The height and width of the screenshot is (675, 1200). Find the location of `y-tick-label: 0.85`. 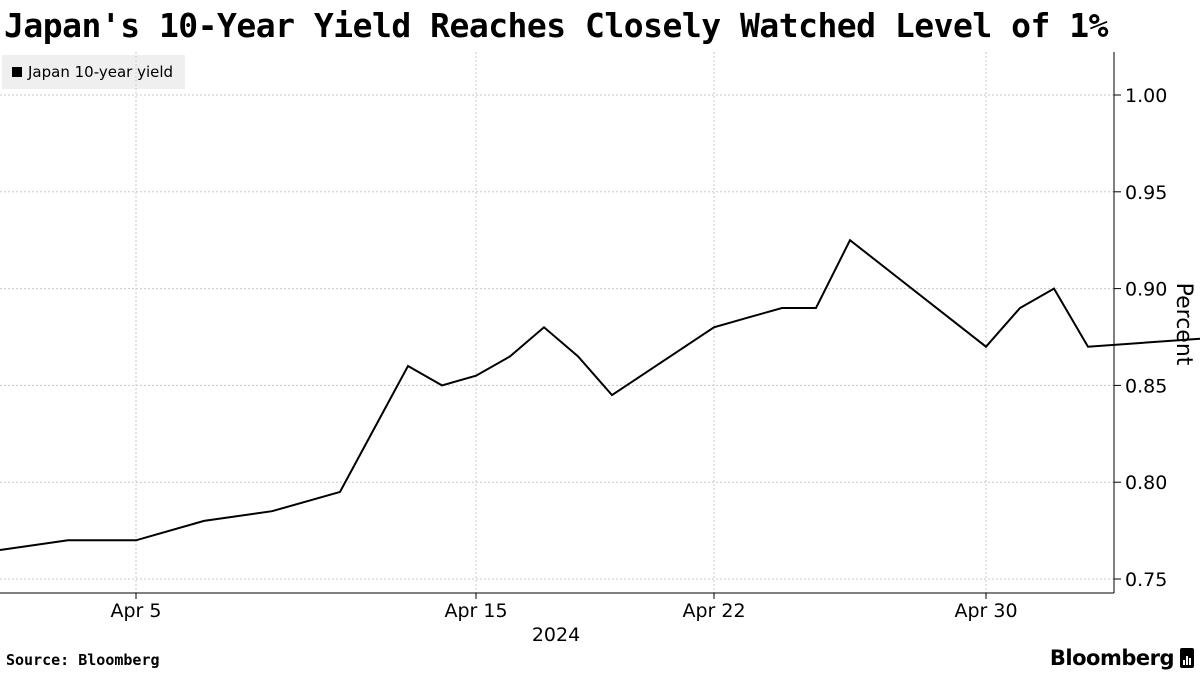

y-tick-label: 0.85 is located at coordinates (1146, 386).